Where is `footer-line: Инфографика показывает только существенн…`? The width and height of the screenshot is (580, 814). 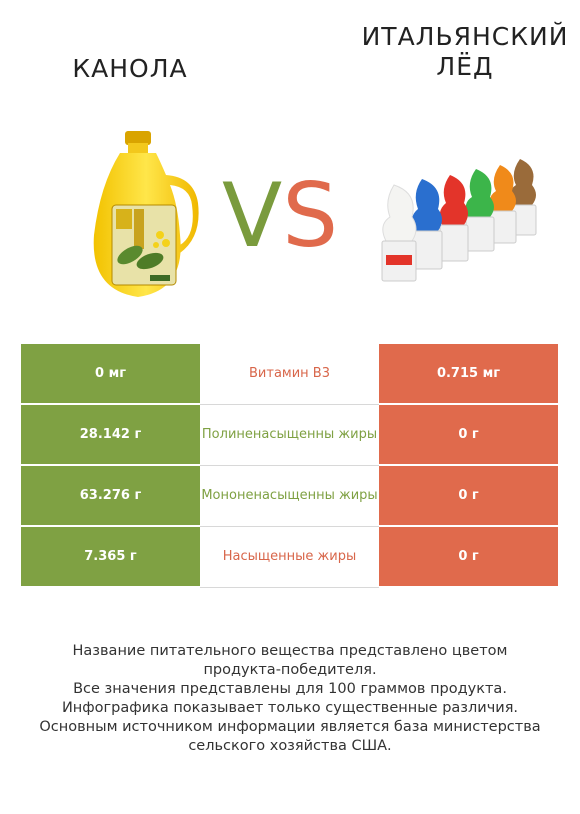
footer-line: Инфографика показывает только существенн… is located at coordinates (290, 708).